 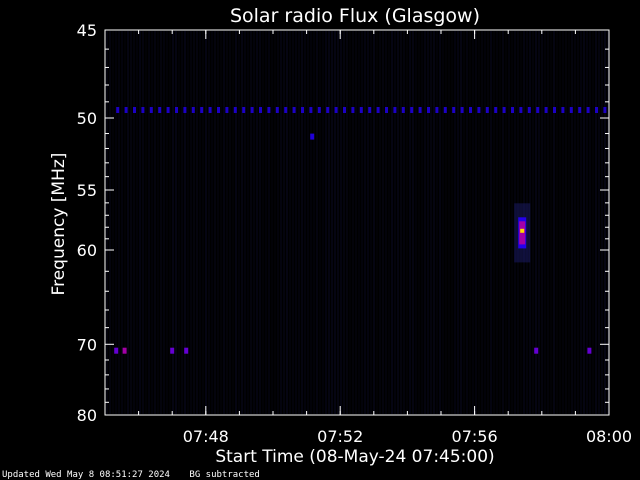 I want to click on y-tick-label: 50, so click(x=87, y=118).